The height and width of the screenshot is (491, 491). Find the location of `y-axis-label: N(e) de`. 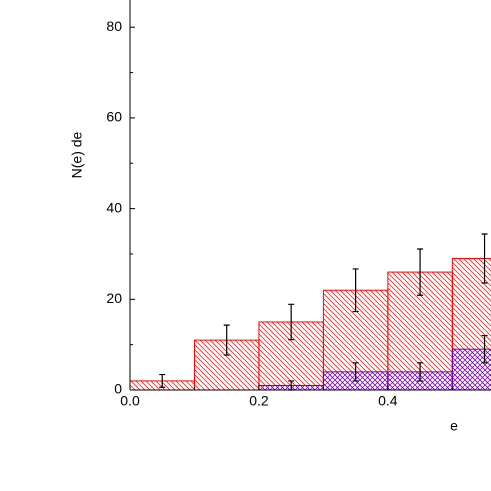

y-axis-label: N(e) de is located at coordinates (77, 154).